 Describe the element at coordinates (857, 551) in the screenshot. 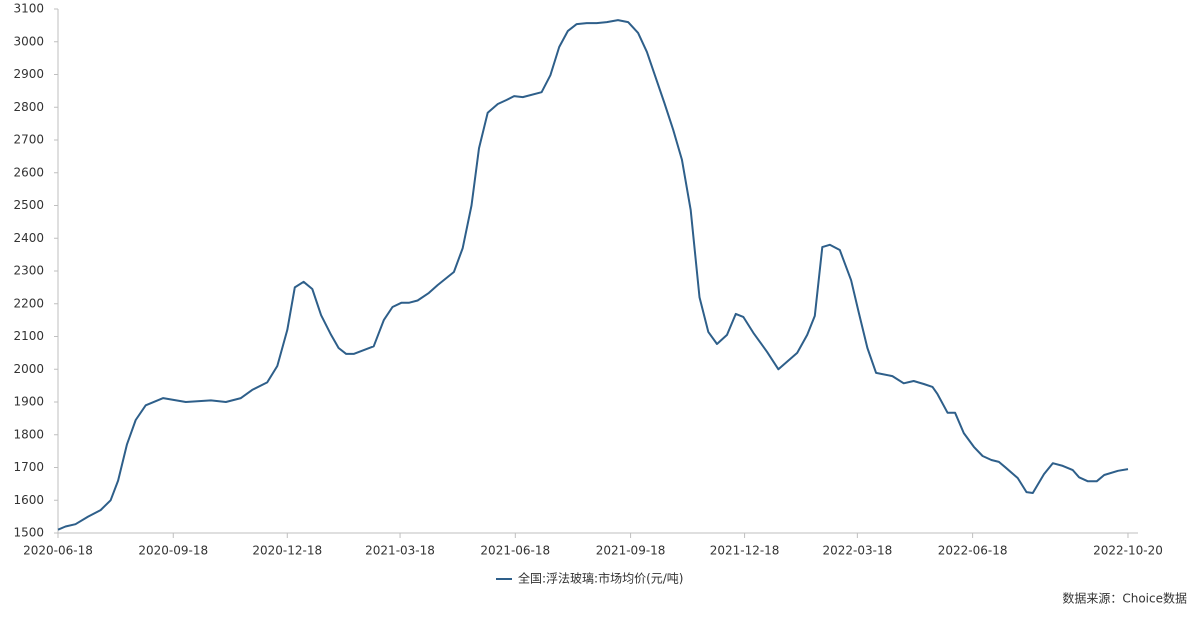

I see `x-tick-label: 2022-03-18` at that location.